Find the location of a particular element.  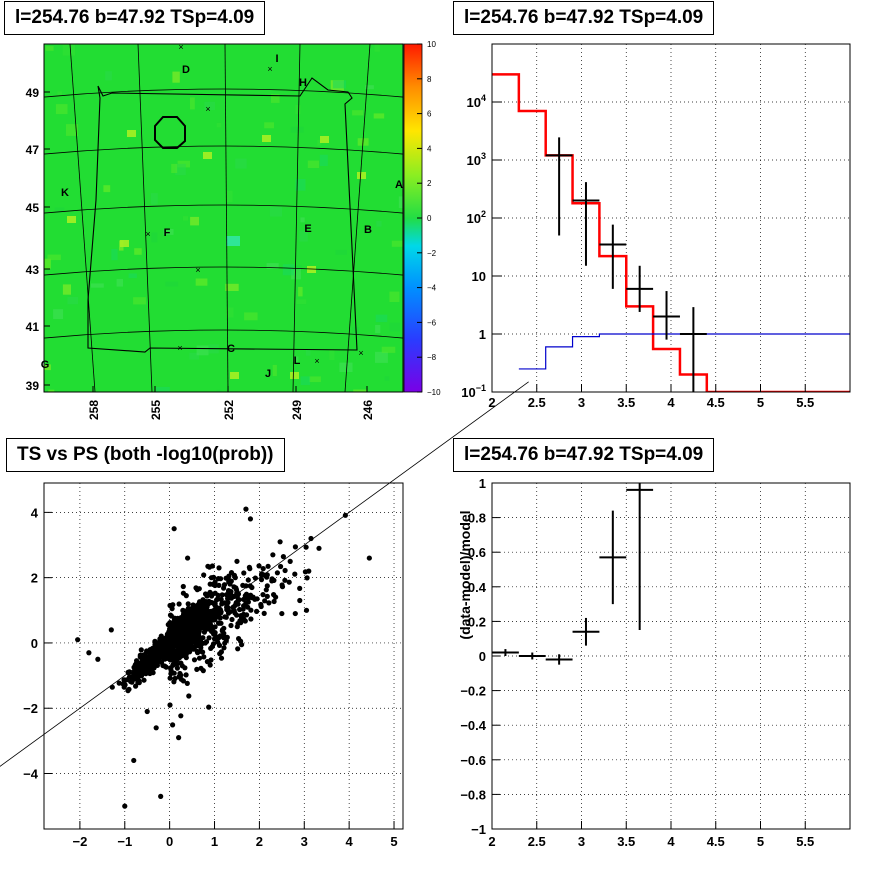

colorbar-tick-label: 10 is located at coordinates (431, 44).